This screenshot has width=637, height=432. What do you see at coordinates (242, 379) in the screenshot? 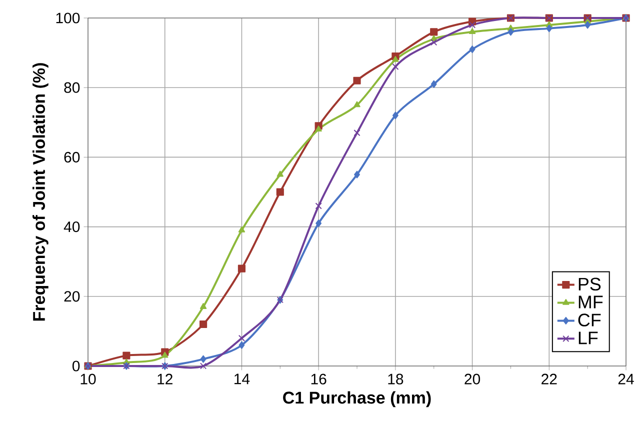
I see `x-tick-label: 14` at bounding box center [242, 379].